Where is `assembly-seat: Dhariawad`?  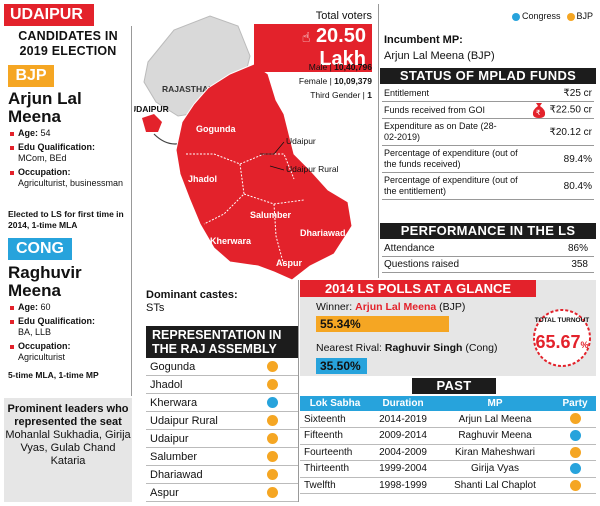
assembly-seat: Dhariawad is located at coordinates (176, 474).